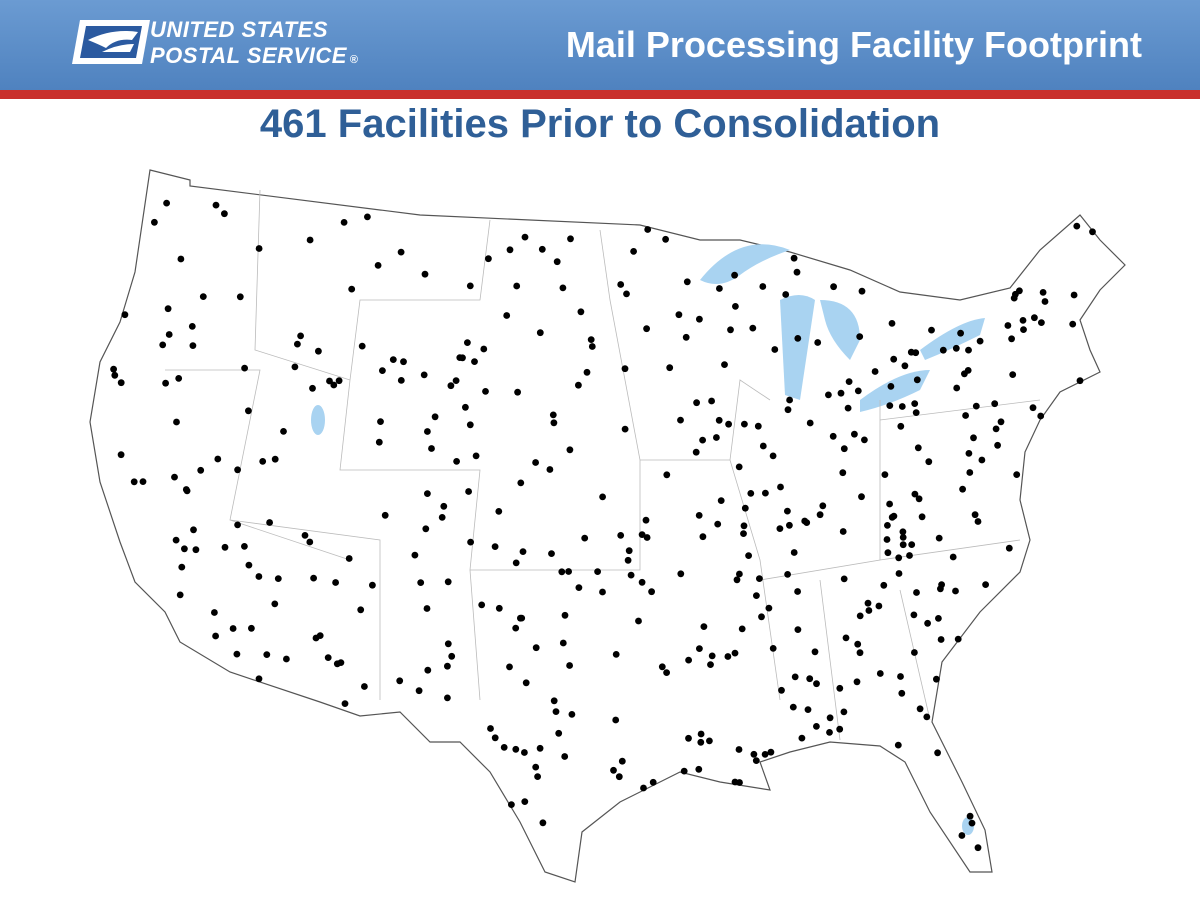 The width and height of the screenshot is (1200, 906). Describe the element at coordinates (248, 55) in the screenshot. I see `logo-text: POSTAL SERVICE` at that location.